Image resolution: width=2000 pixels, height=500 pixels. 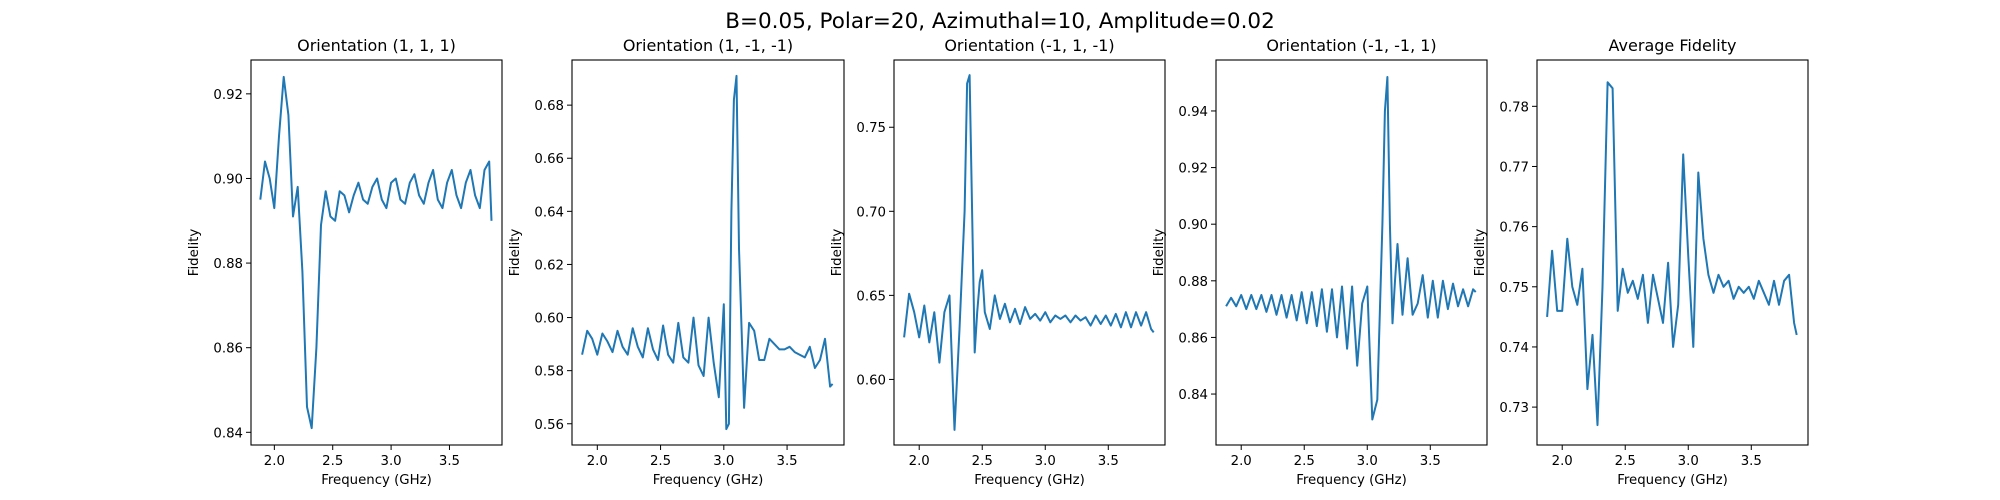 I want to click on subplot-title: Orientation (1, -1, -1), so click(x=708, y=45).